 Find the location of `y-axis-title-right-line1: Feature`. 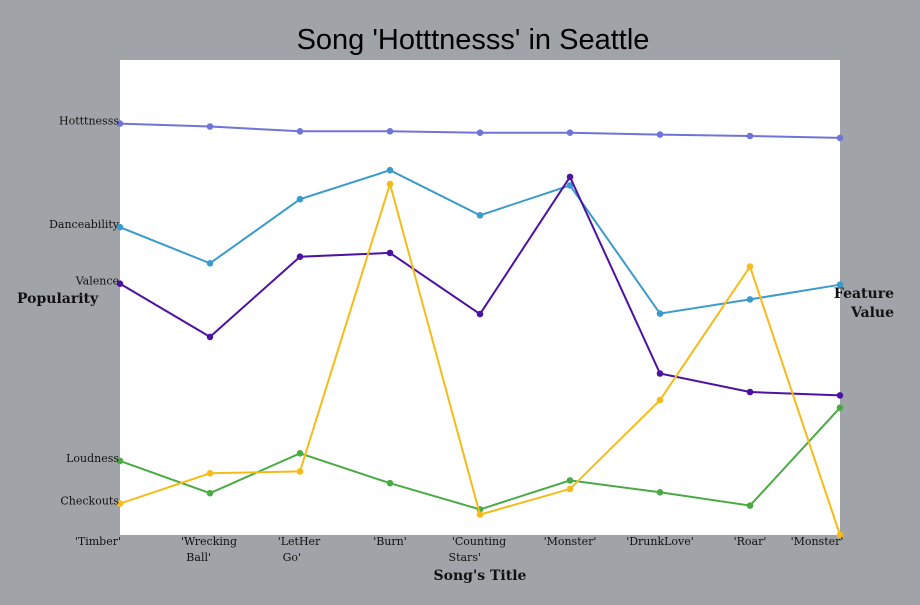

y-axis-title-right-line1: Feature is located at coordinates (864, 294).